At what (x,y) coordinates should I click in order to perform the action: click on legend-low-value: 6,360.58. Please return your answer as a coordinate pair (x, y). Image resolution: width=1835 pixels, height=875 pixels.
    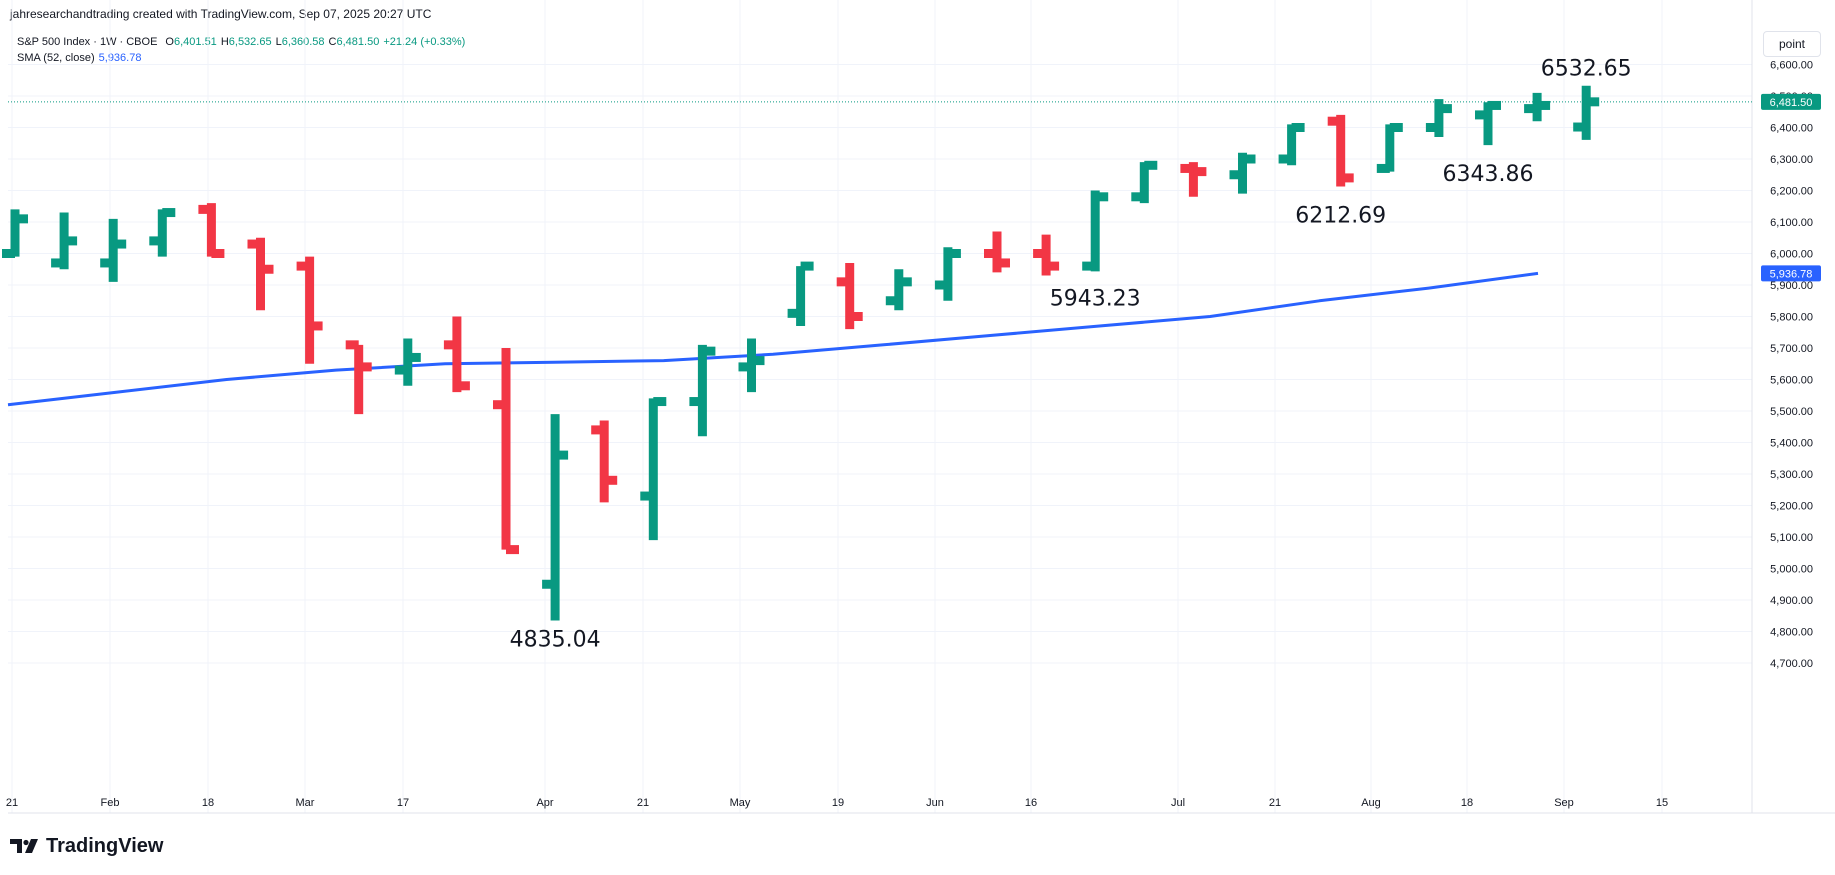
    Looking at the image, I should click on (303, 42).